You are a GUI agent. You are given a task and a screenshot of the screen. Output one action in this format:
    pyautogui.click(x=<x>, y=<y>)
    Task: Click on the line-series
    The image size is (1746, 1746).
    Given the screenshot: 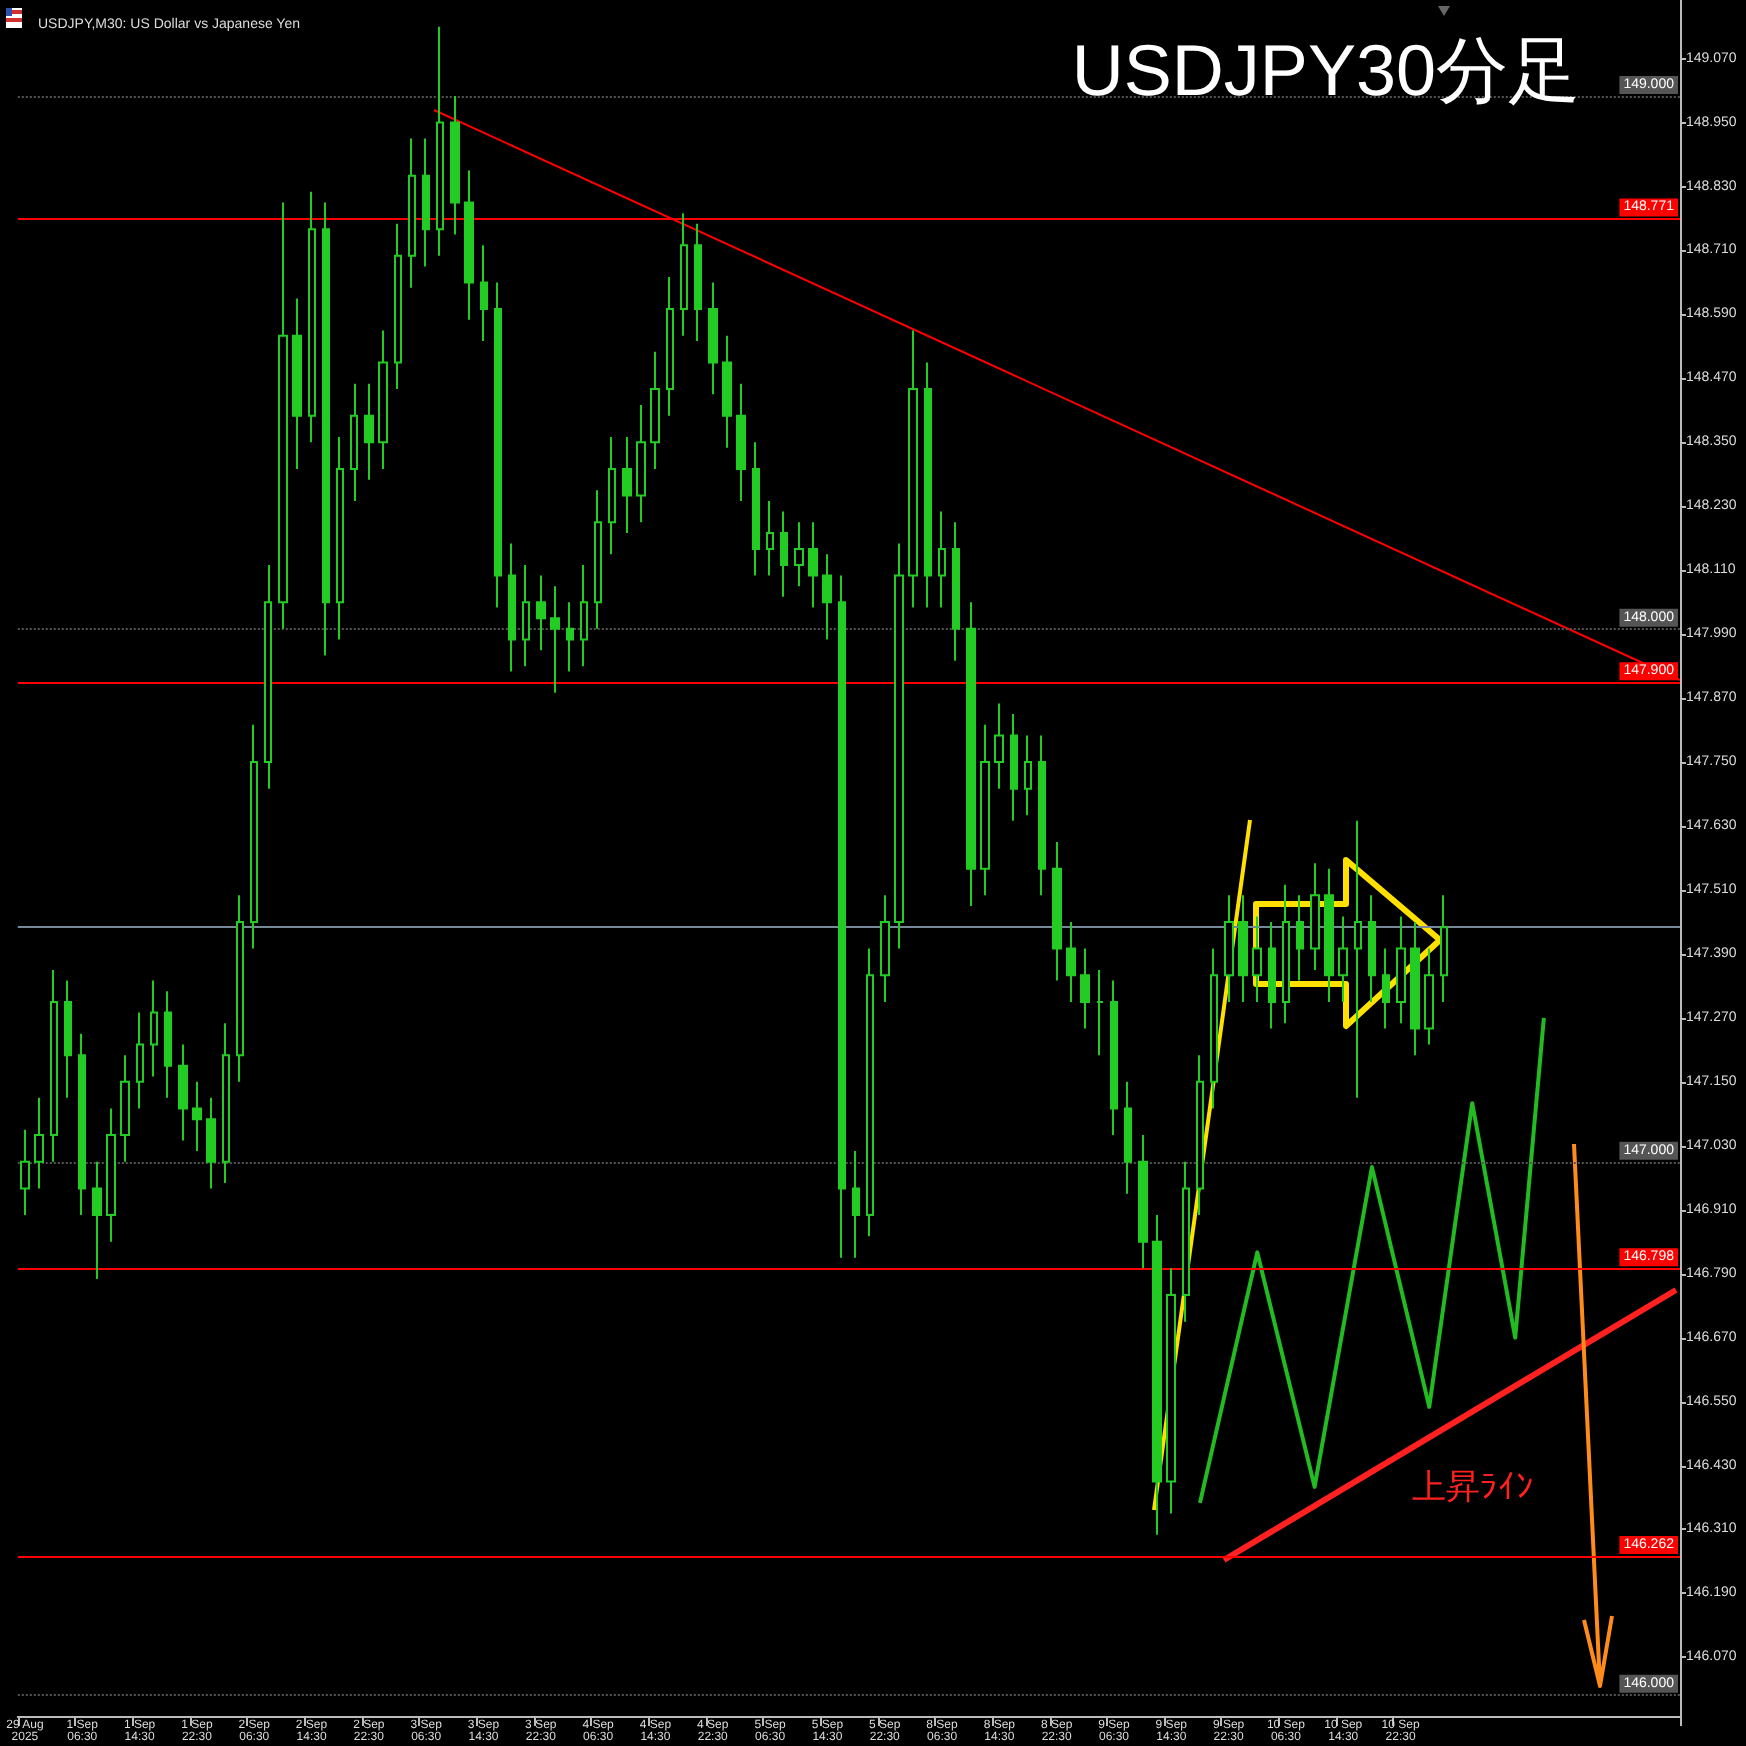 What is the action you would take?
    pyautogui.click(x=1371, y=1260)
    